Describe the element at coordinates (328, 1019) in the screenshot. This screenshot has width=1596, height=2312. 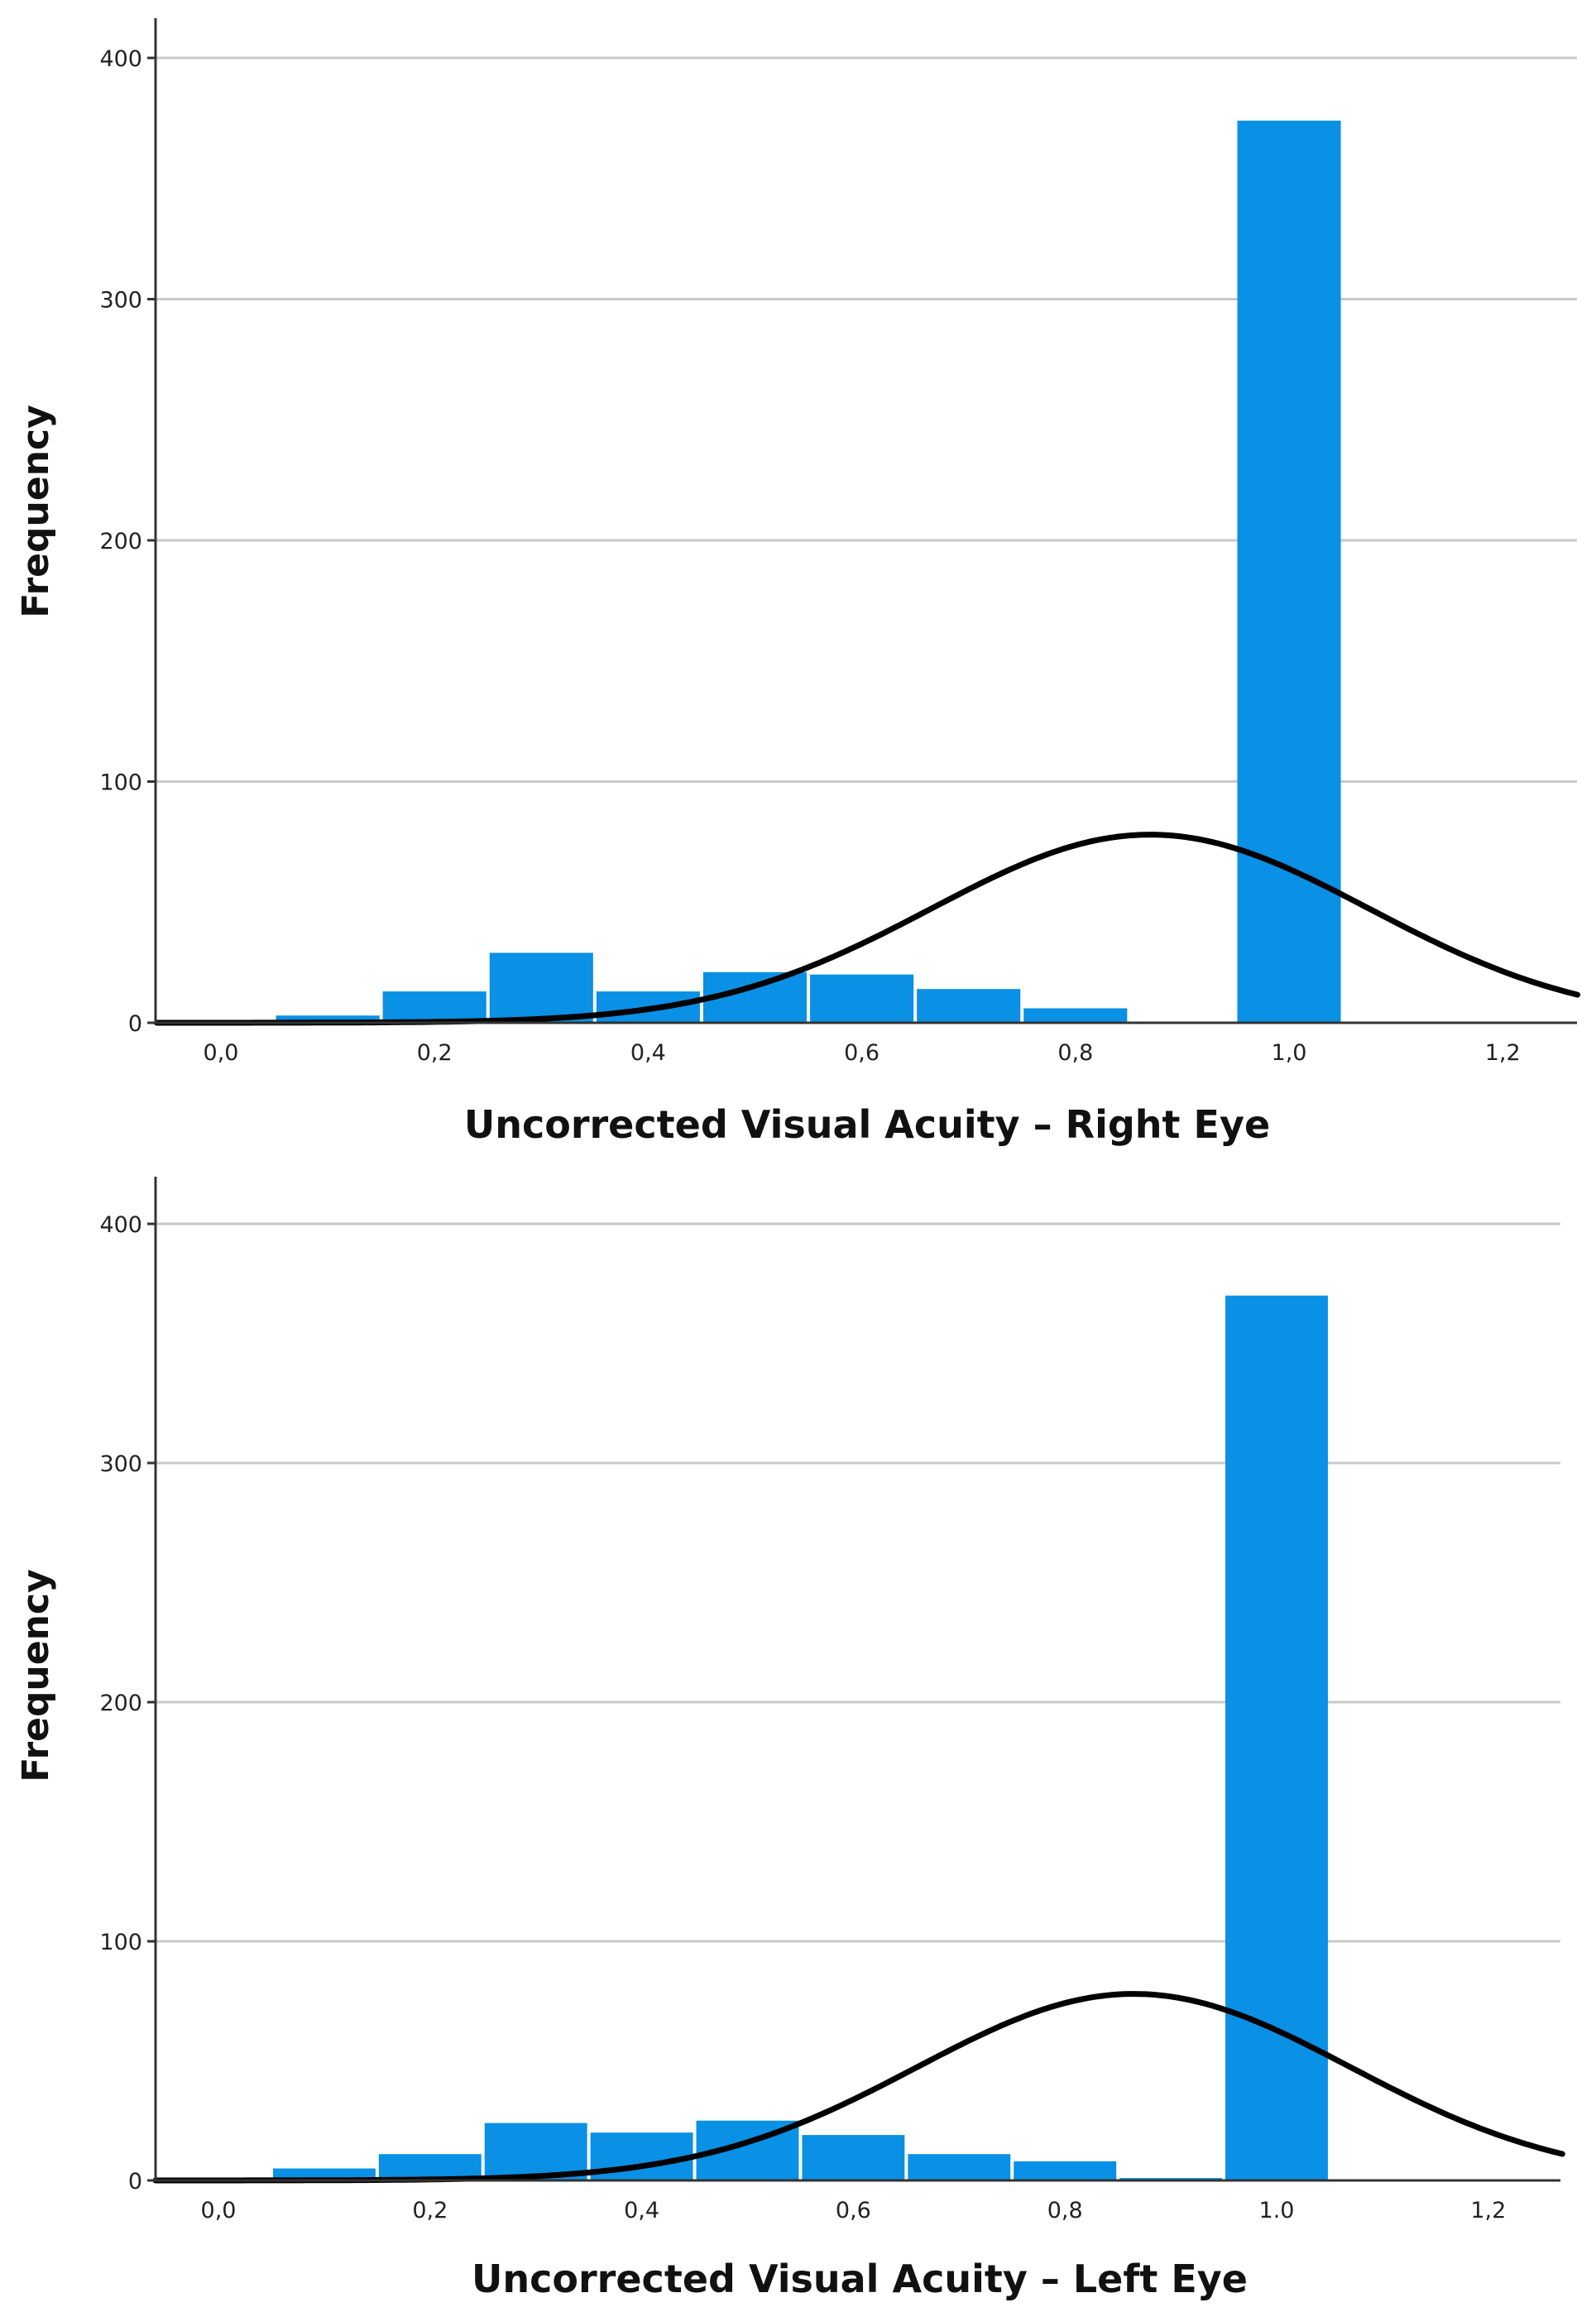
I see `bar-0.1` at that location.